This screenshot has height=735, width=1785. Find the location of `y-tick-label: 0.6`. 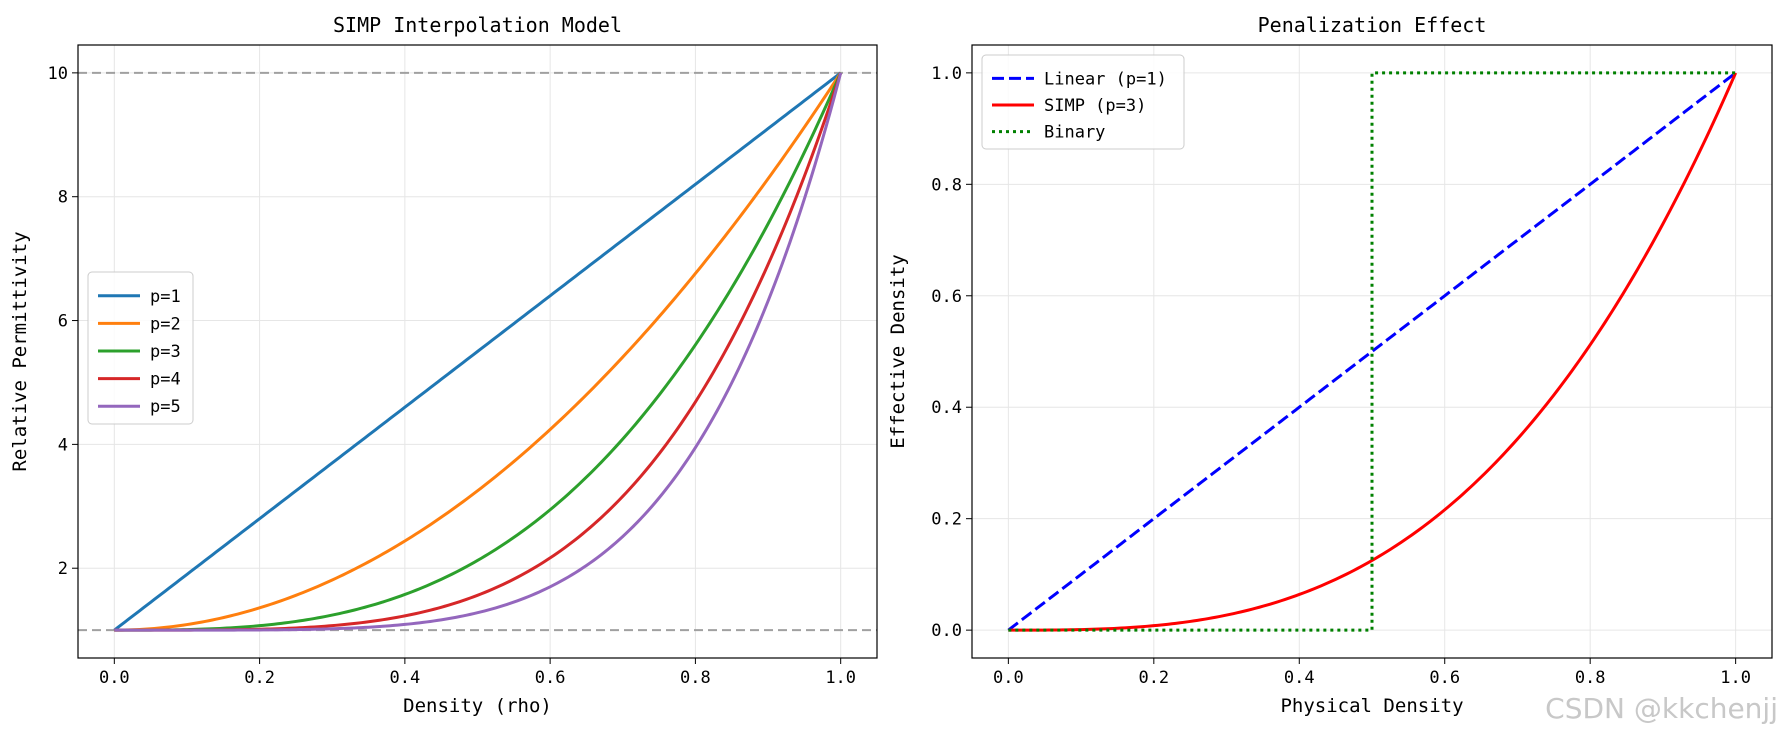

y-tick-label: 0.6 is located at coordinates (946, 297).